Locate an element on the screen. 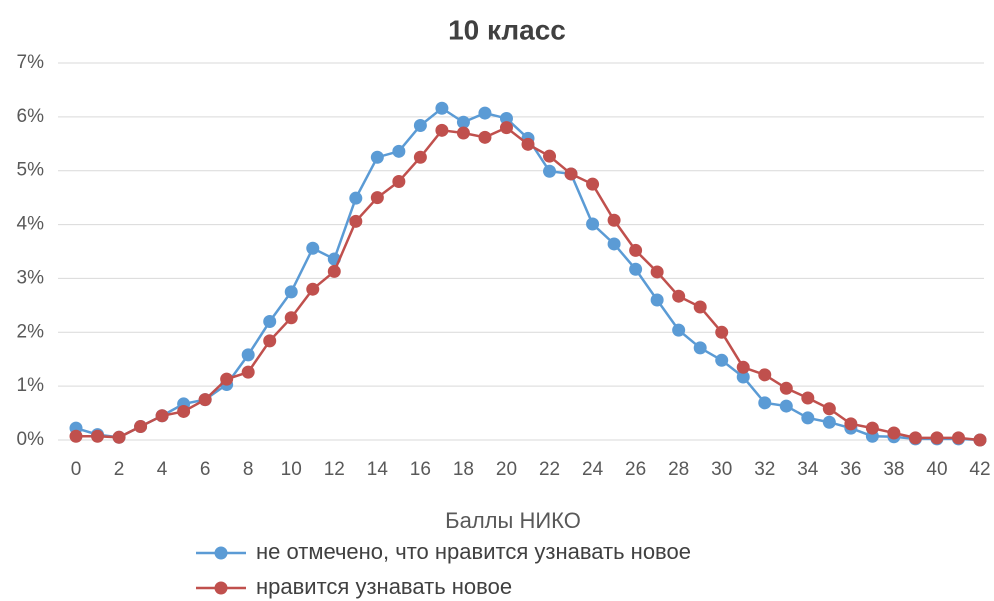 The image size is (994, 601). y-tick-label: 5% is located at coordinates (31, 170).